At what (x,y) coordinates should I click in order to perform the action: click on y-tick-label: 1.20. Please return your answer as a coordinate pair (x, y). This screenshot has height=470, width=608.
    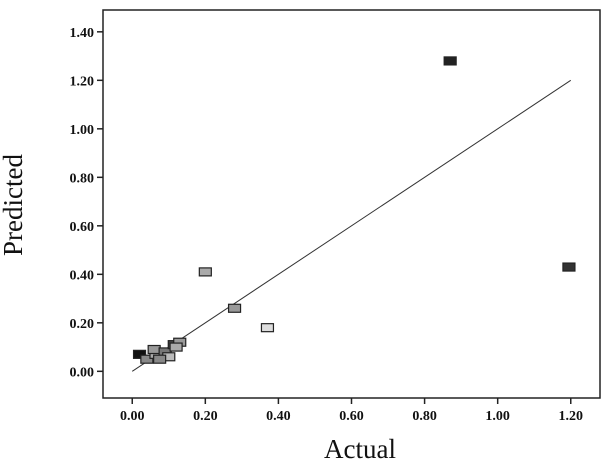
    Looking at the image, I should click on (82, 81).